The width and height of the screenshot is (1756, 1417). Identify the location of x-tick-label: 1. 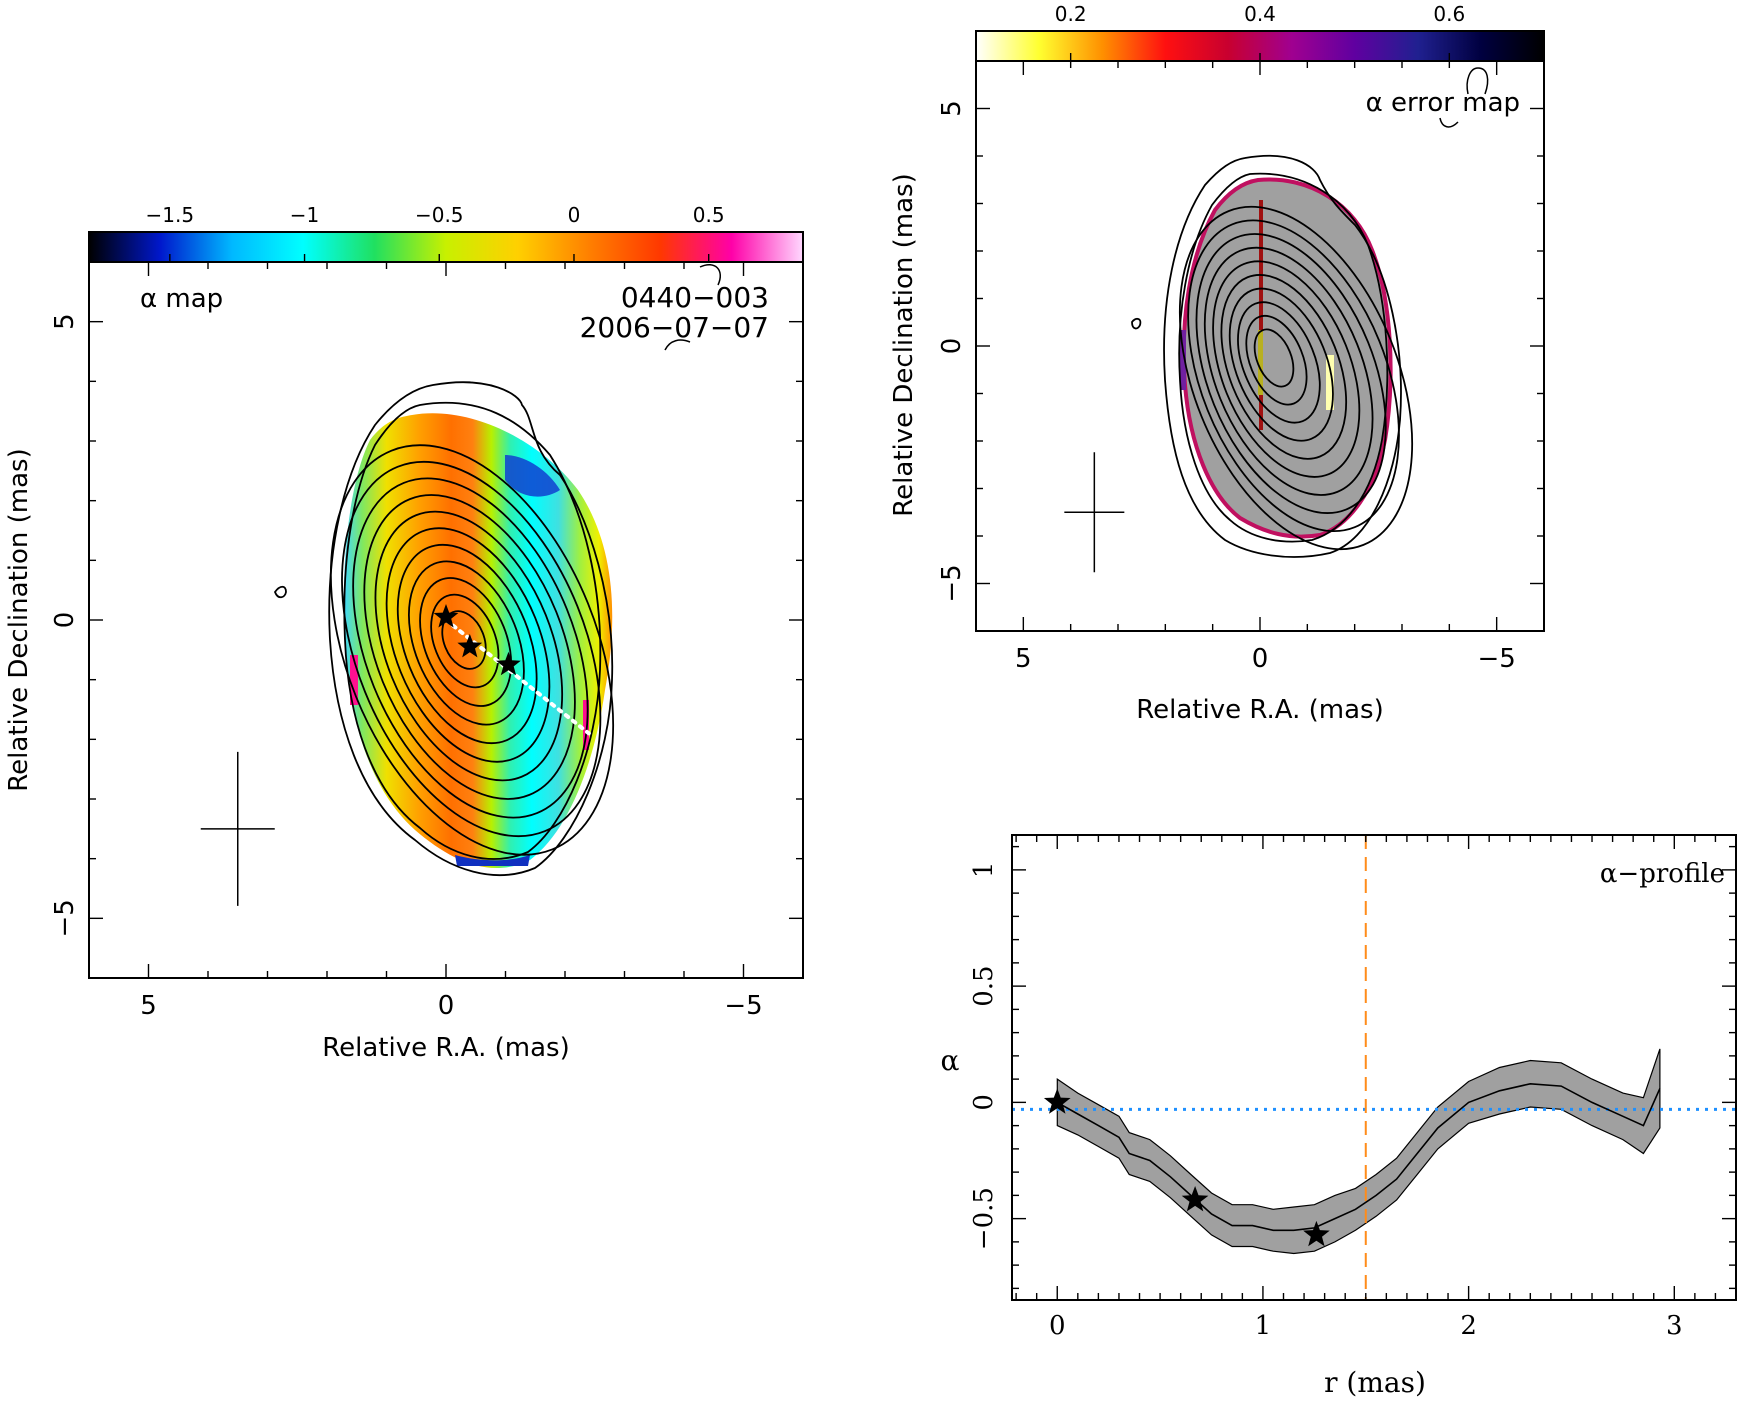
(1263, 1326).